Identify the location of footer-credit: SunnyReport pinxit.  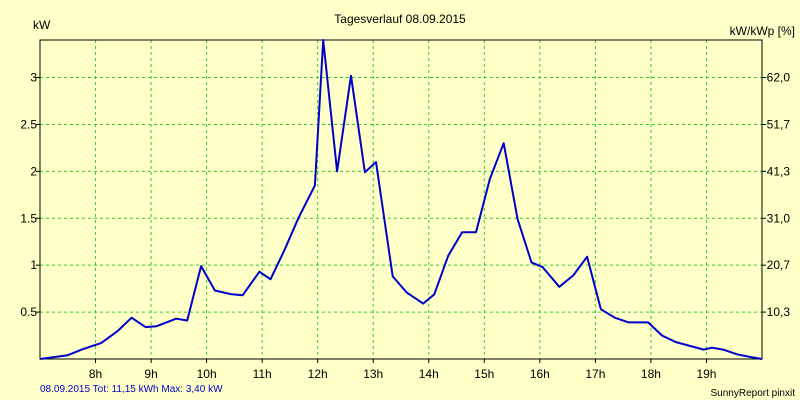
(753, 393).